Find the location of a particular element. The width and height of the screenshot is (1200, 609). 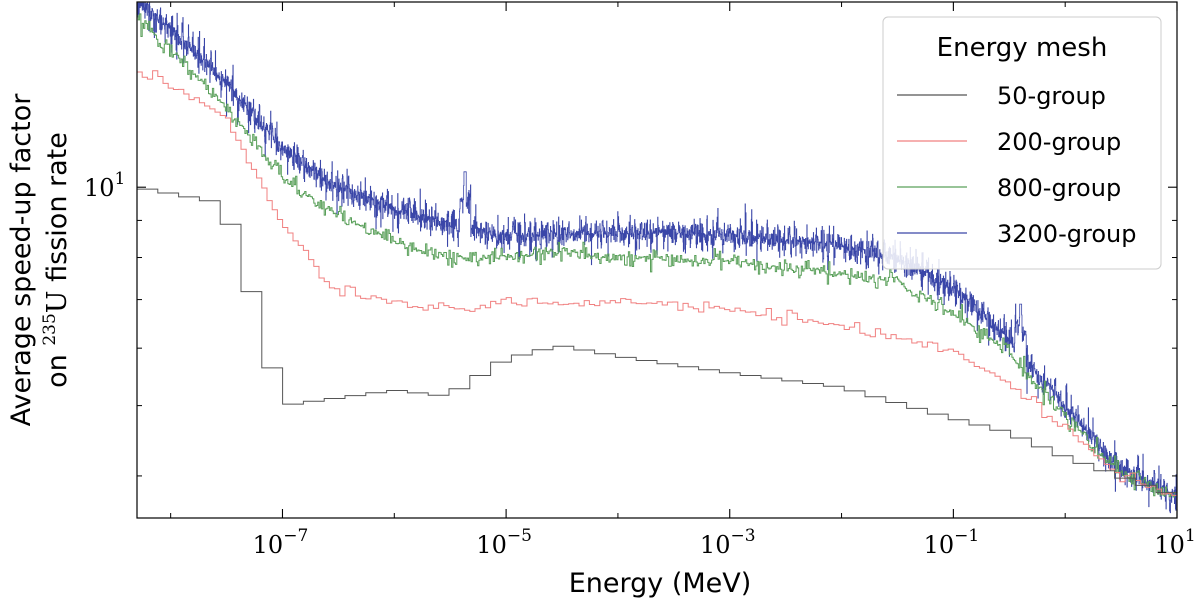

legend-label: 3200-group is located at coordinates (1066, 234).